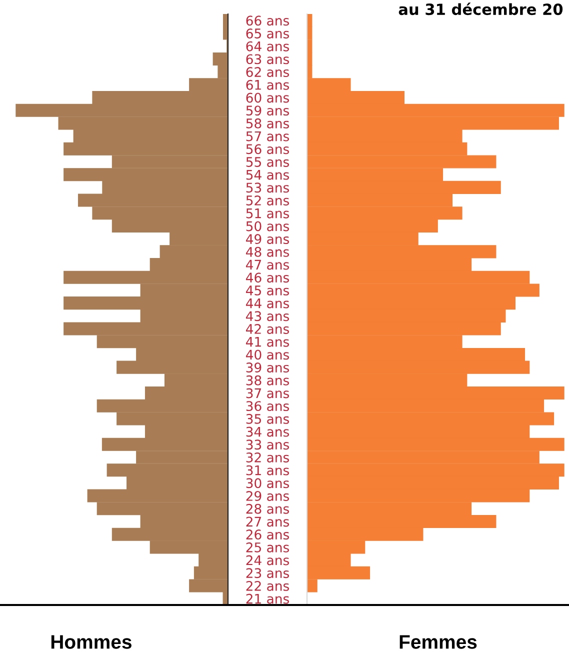 The image size is (569, 652). Describe the element at coordinates (268, 535) in the screenshot. I see `y-tick-label: 26 ans` at that location.